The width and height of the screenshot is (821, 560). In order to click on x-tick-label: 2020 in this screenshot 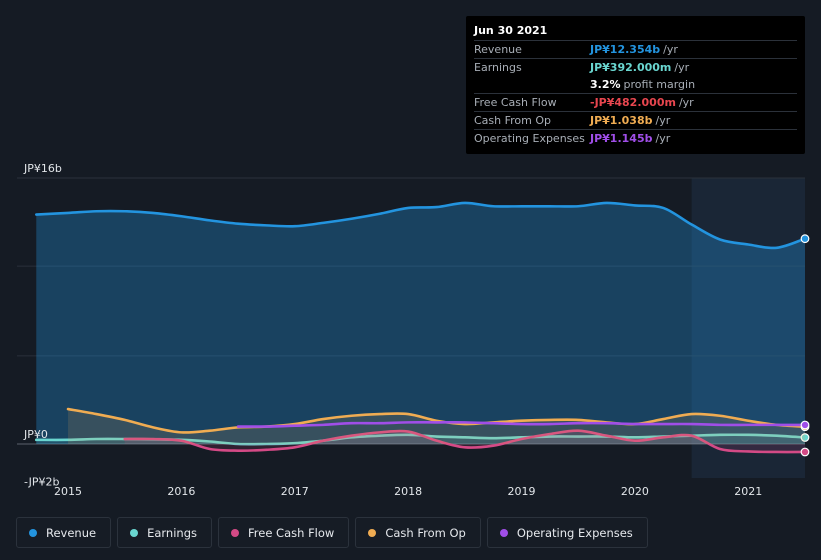, I will do `click(635, 491)`.